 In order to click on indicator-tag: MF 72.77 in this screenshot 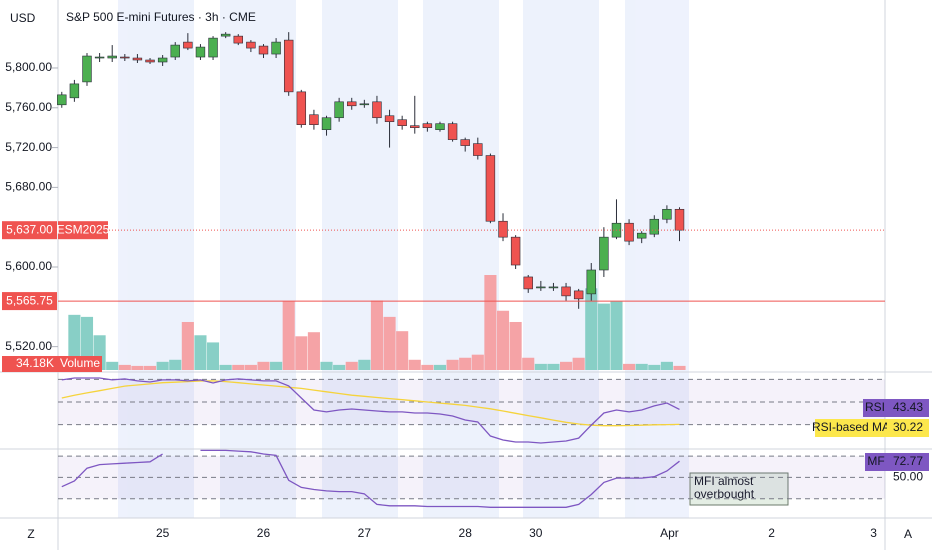, I will do `click(897, 462)`.